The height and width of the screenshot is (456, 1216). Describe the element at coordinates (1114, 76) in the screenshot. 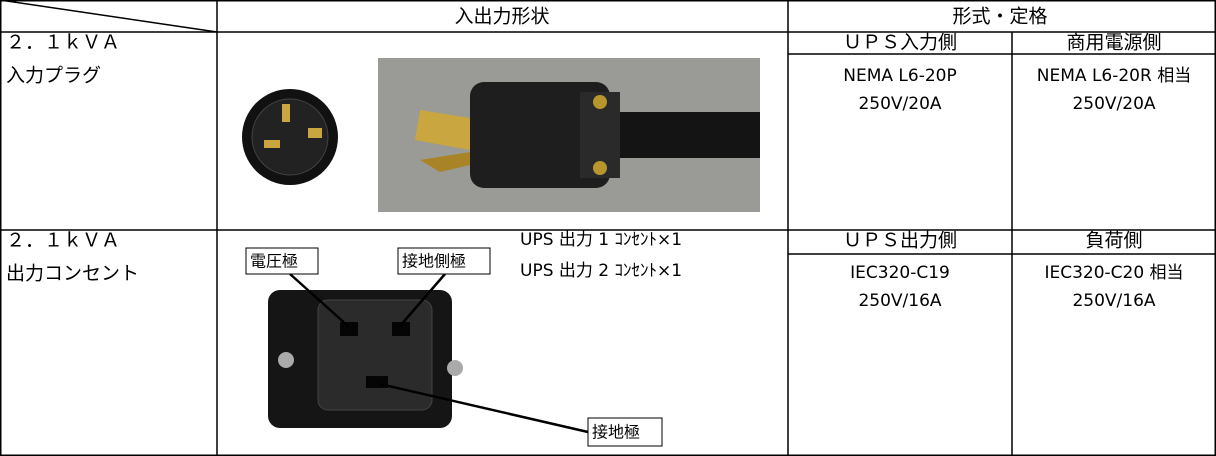

I see `spec-value: NEMA L6-20R 相当` at that location.